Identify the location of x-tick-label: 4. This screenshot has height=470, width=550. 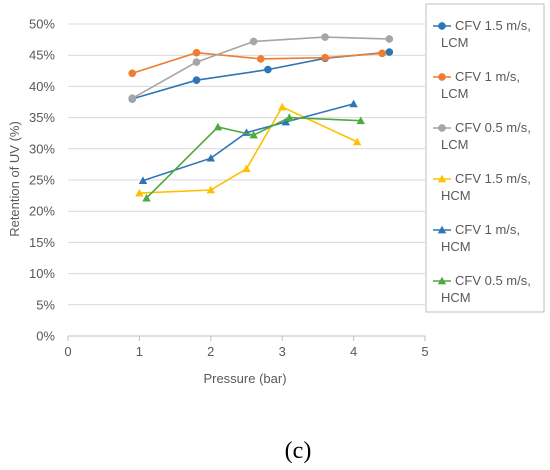
(353, 351).